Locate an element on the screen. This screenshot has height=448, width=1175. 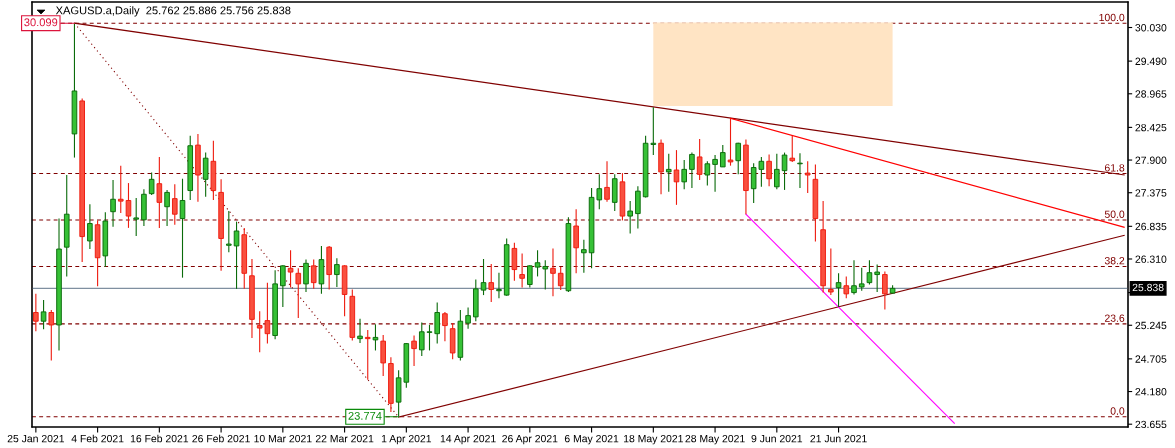
x-tick-label: 4 Feb 2021 is located at coordinates (97, 438).